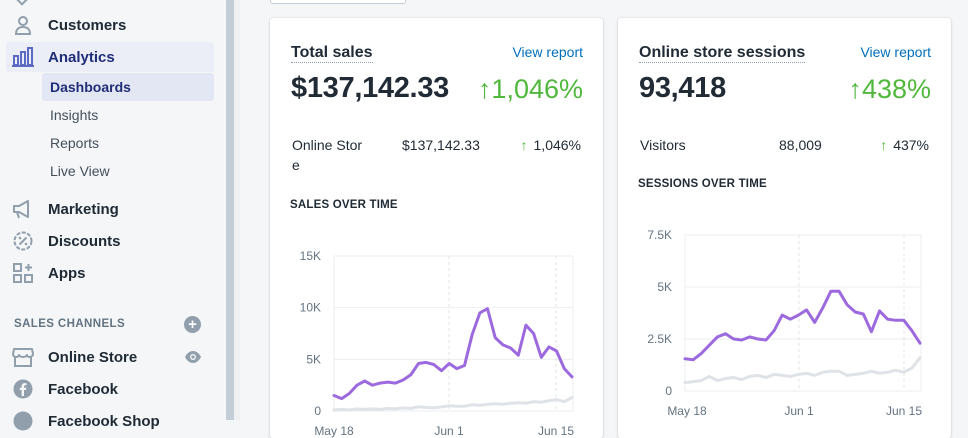 The image size is (968, 438). What do you see at coordinates (83, 209) in the screenshot?
I see `sidebar-item-label: Marketing` at bounding box center [83, 209].